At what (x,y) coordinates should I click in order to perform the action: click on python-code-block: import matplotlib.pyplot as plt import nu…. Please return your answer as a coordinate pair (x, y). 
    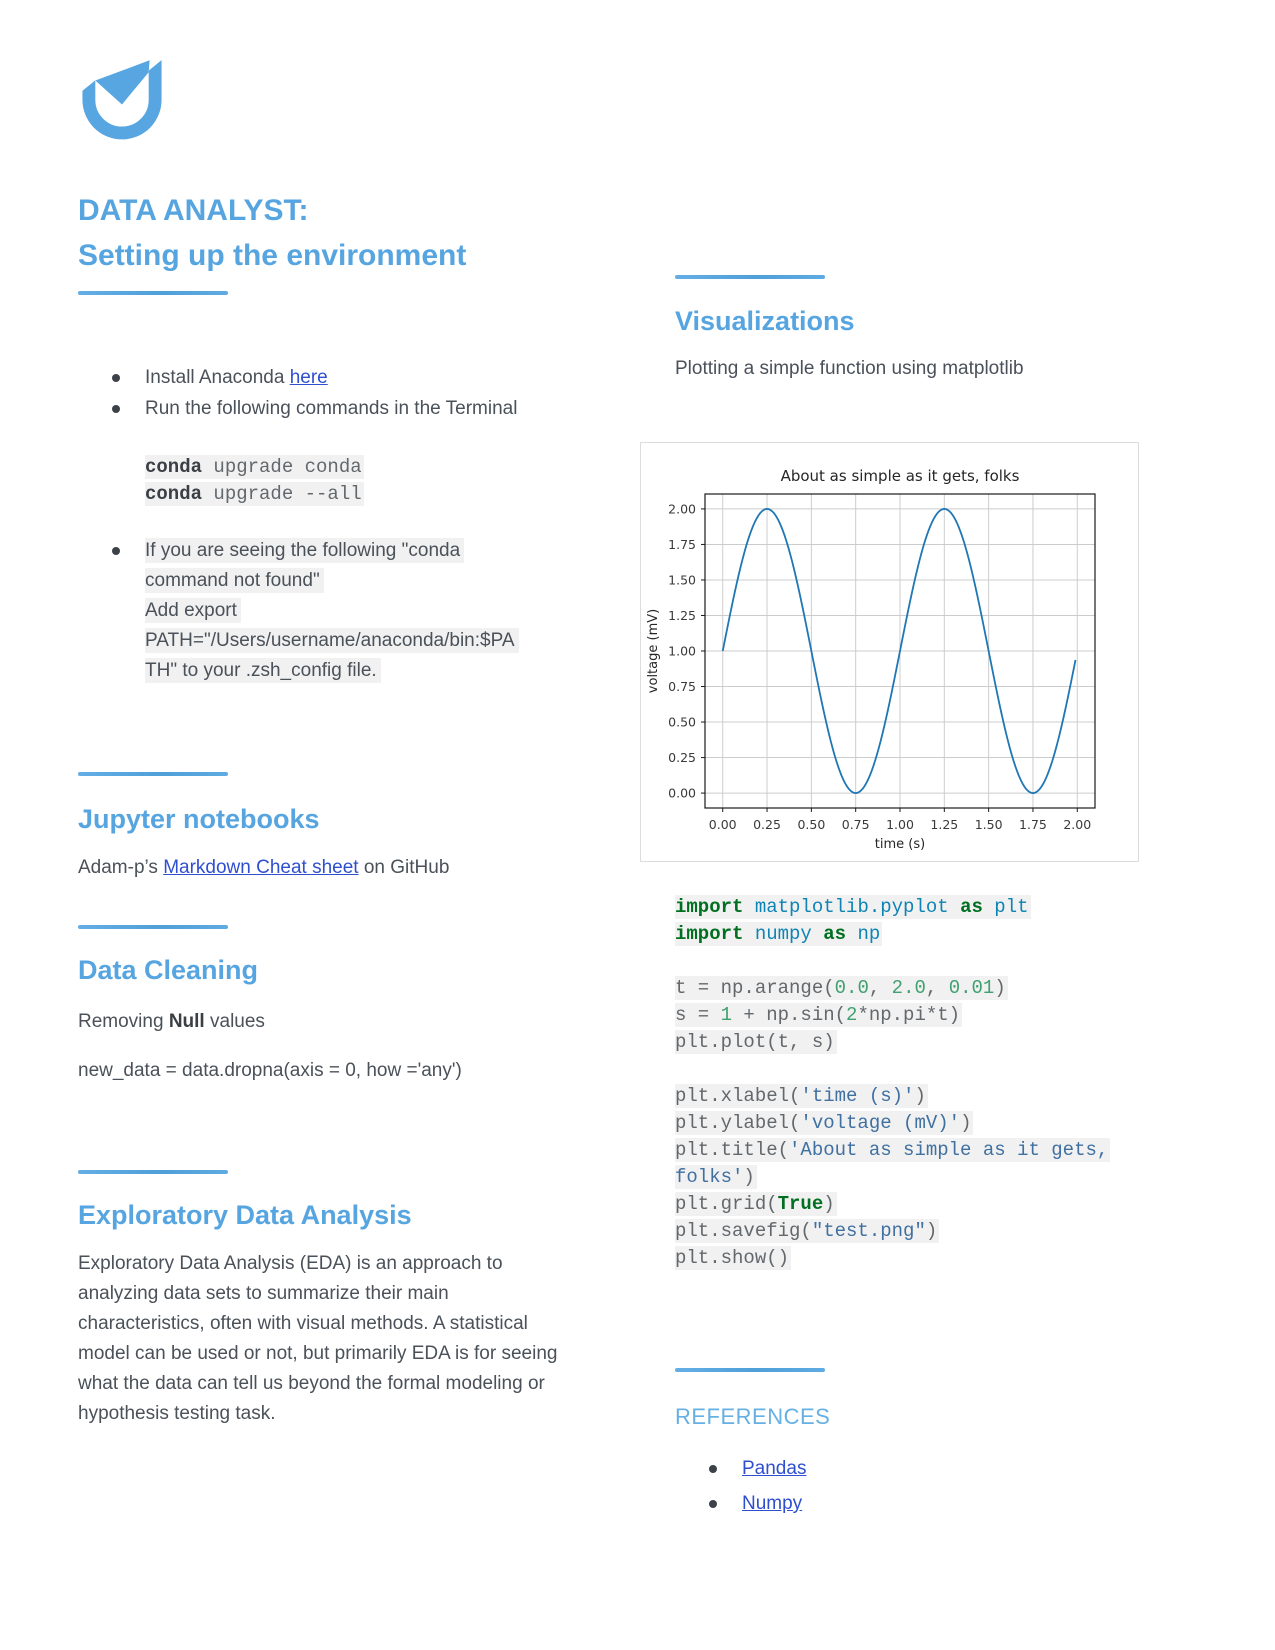
    Looking at the image, I should click on (893, 1082).